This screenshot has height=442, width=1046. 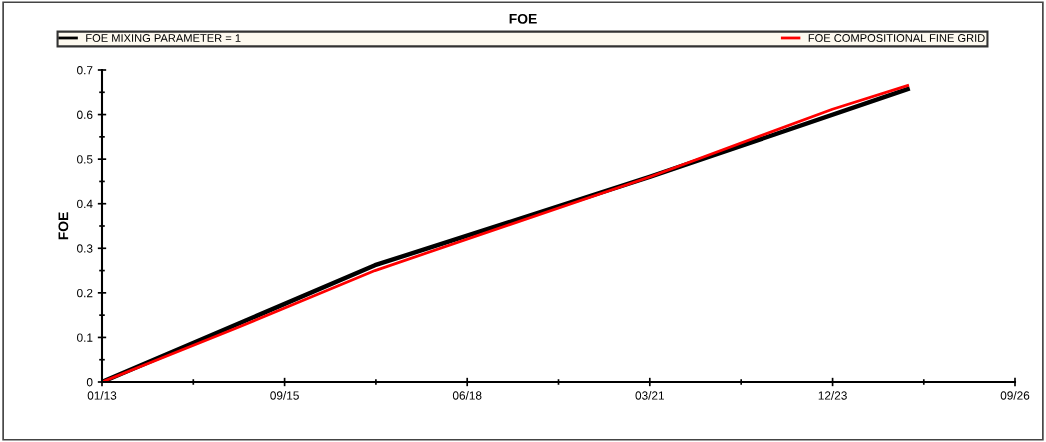 What do you see at coordinates (896, 38) in the screenshot?
I see `legend-label: FOE COMPOSITIONAL FINE GRID` at bounding box center [896, 38].